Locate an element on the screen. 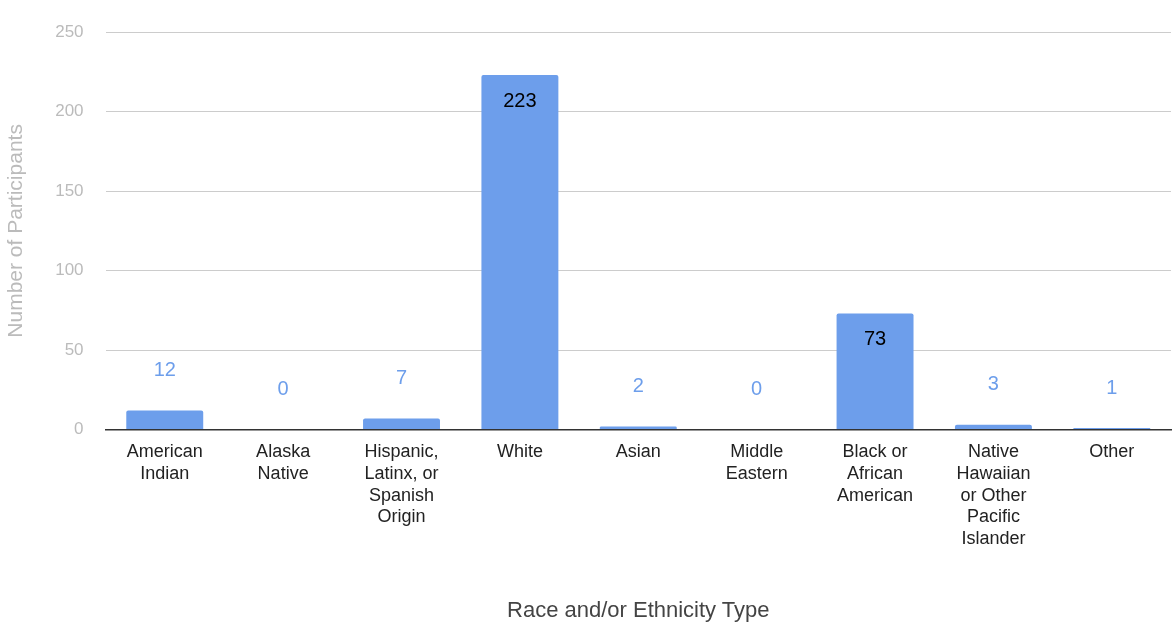 This screenshot has height=628, width=1173. x-tick-label: White is located at coordinates (519, 451).